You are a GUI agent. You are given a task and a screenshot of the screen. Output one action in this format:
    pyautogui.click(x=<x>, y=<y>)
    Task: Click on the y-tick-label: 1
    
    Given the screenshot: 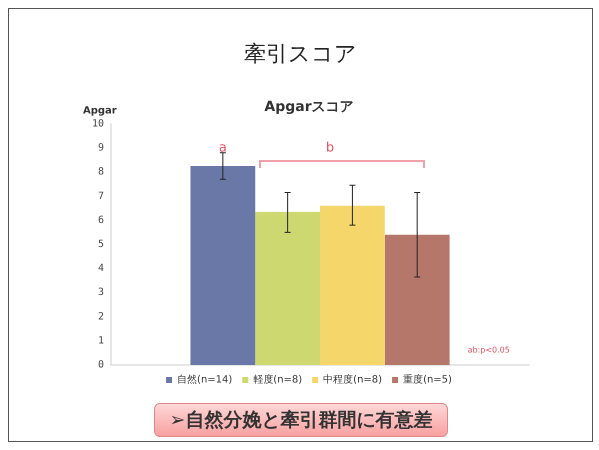 What is the action you would take?
    pyautogui.click(x=101, y=340)
    